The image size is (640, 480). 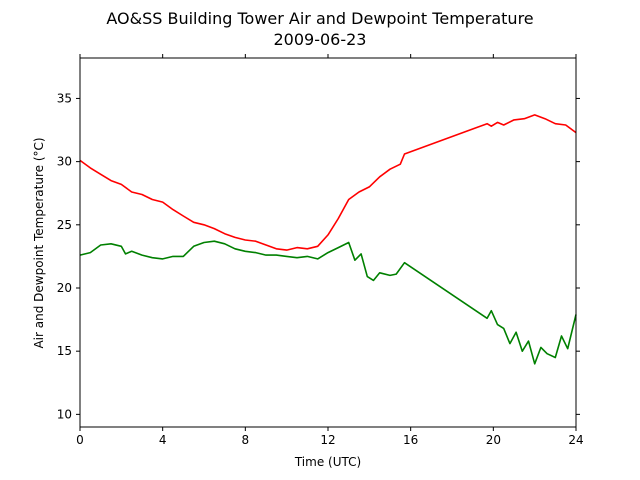 What do you see at coordinates (64, 351) in the screenshot?
I see `y-tick-label: 15` at bounding box center [64, 351].